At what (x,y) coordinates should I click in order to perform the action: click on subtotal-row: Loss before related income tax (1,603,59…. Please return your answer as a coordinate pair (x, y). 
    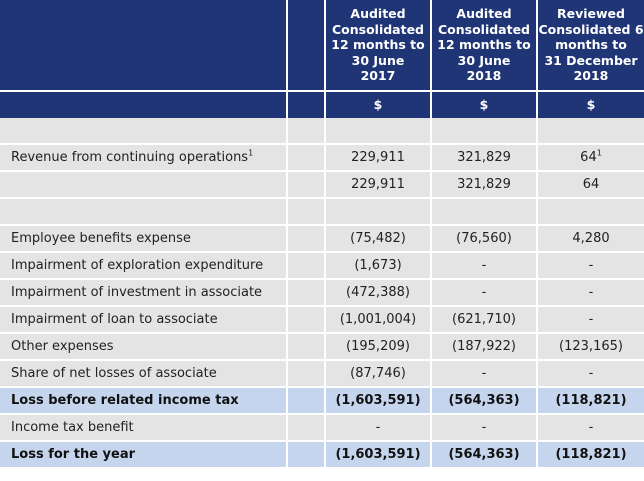
    Looking at the image, I should click on (322, 401).